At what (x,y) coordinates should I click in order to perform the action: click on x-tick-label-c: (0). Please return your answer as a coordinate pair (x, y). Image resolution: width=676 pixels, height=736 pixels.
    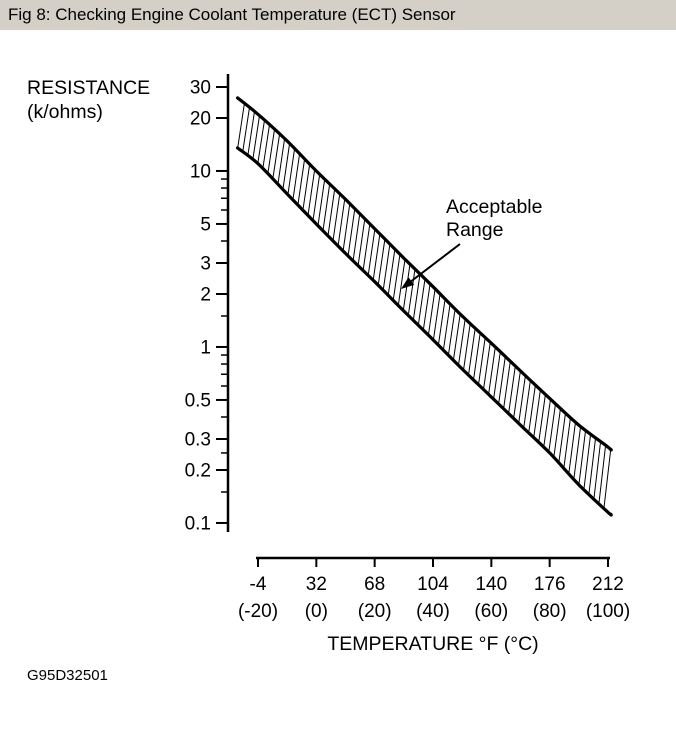
    Looking at the image, I should click on (316, 611).